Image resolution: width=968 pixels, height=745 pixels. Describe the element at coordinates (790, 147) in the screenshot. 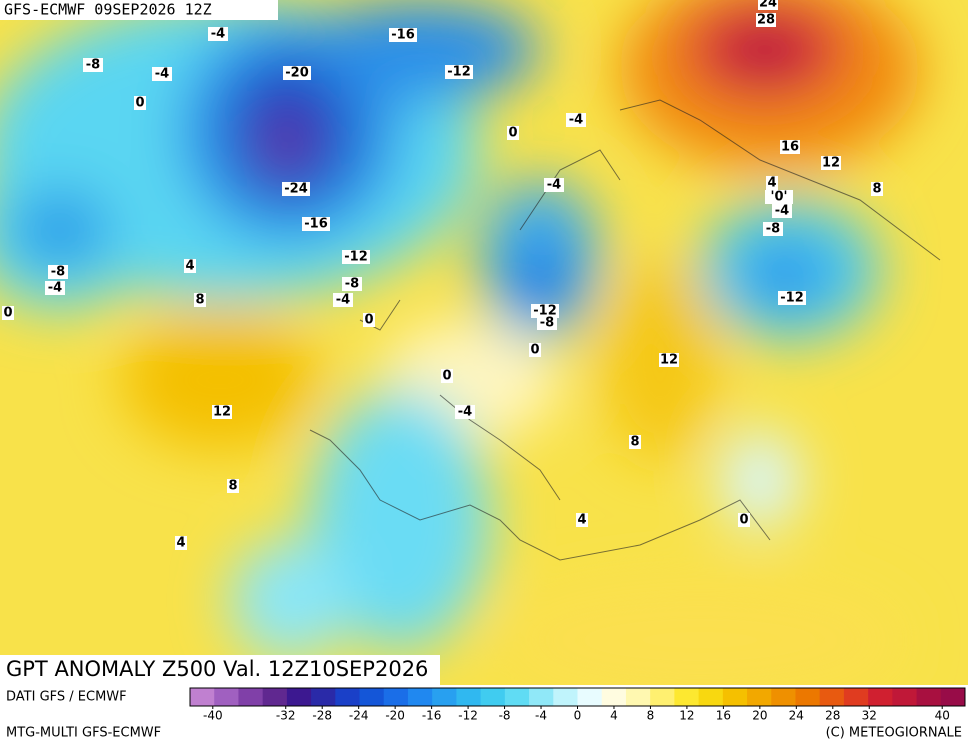

I see `contour-label: 16` at that location.